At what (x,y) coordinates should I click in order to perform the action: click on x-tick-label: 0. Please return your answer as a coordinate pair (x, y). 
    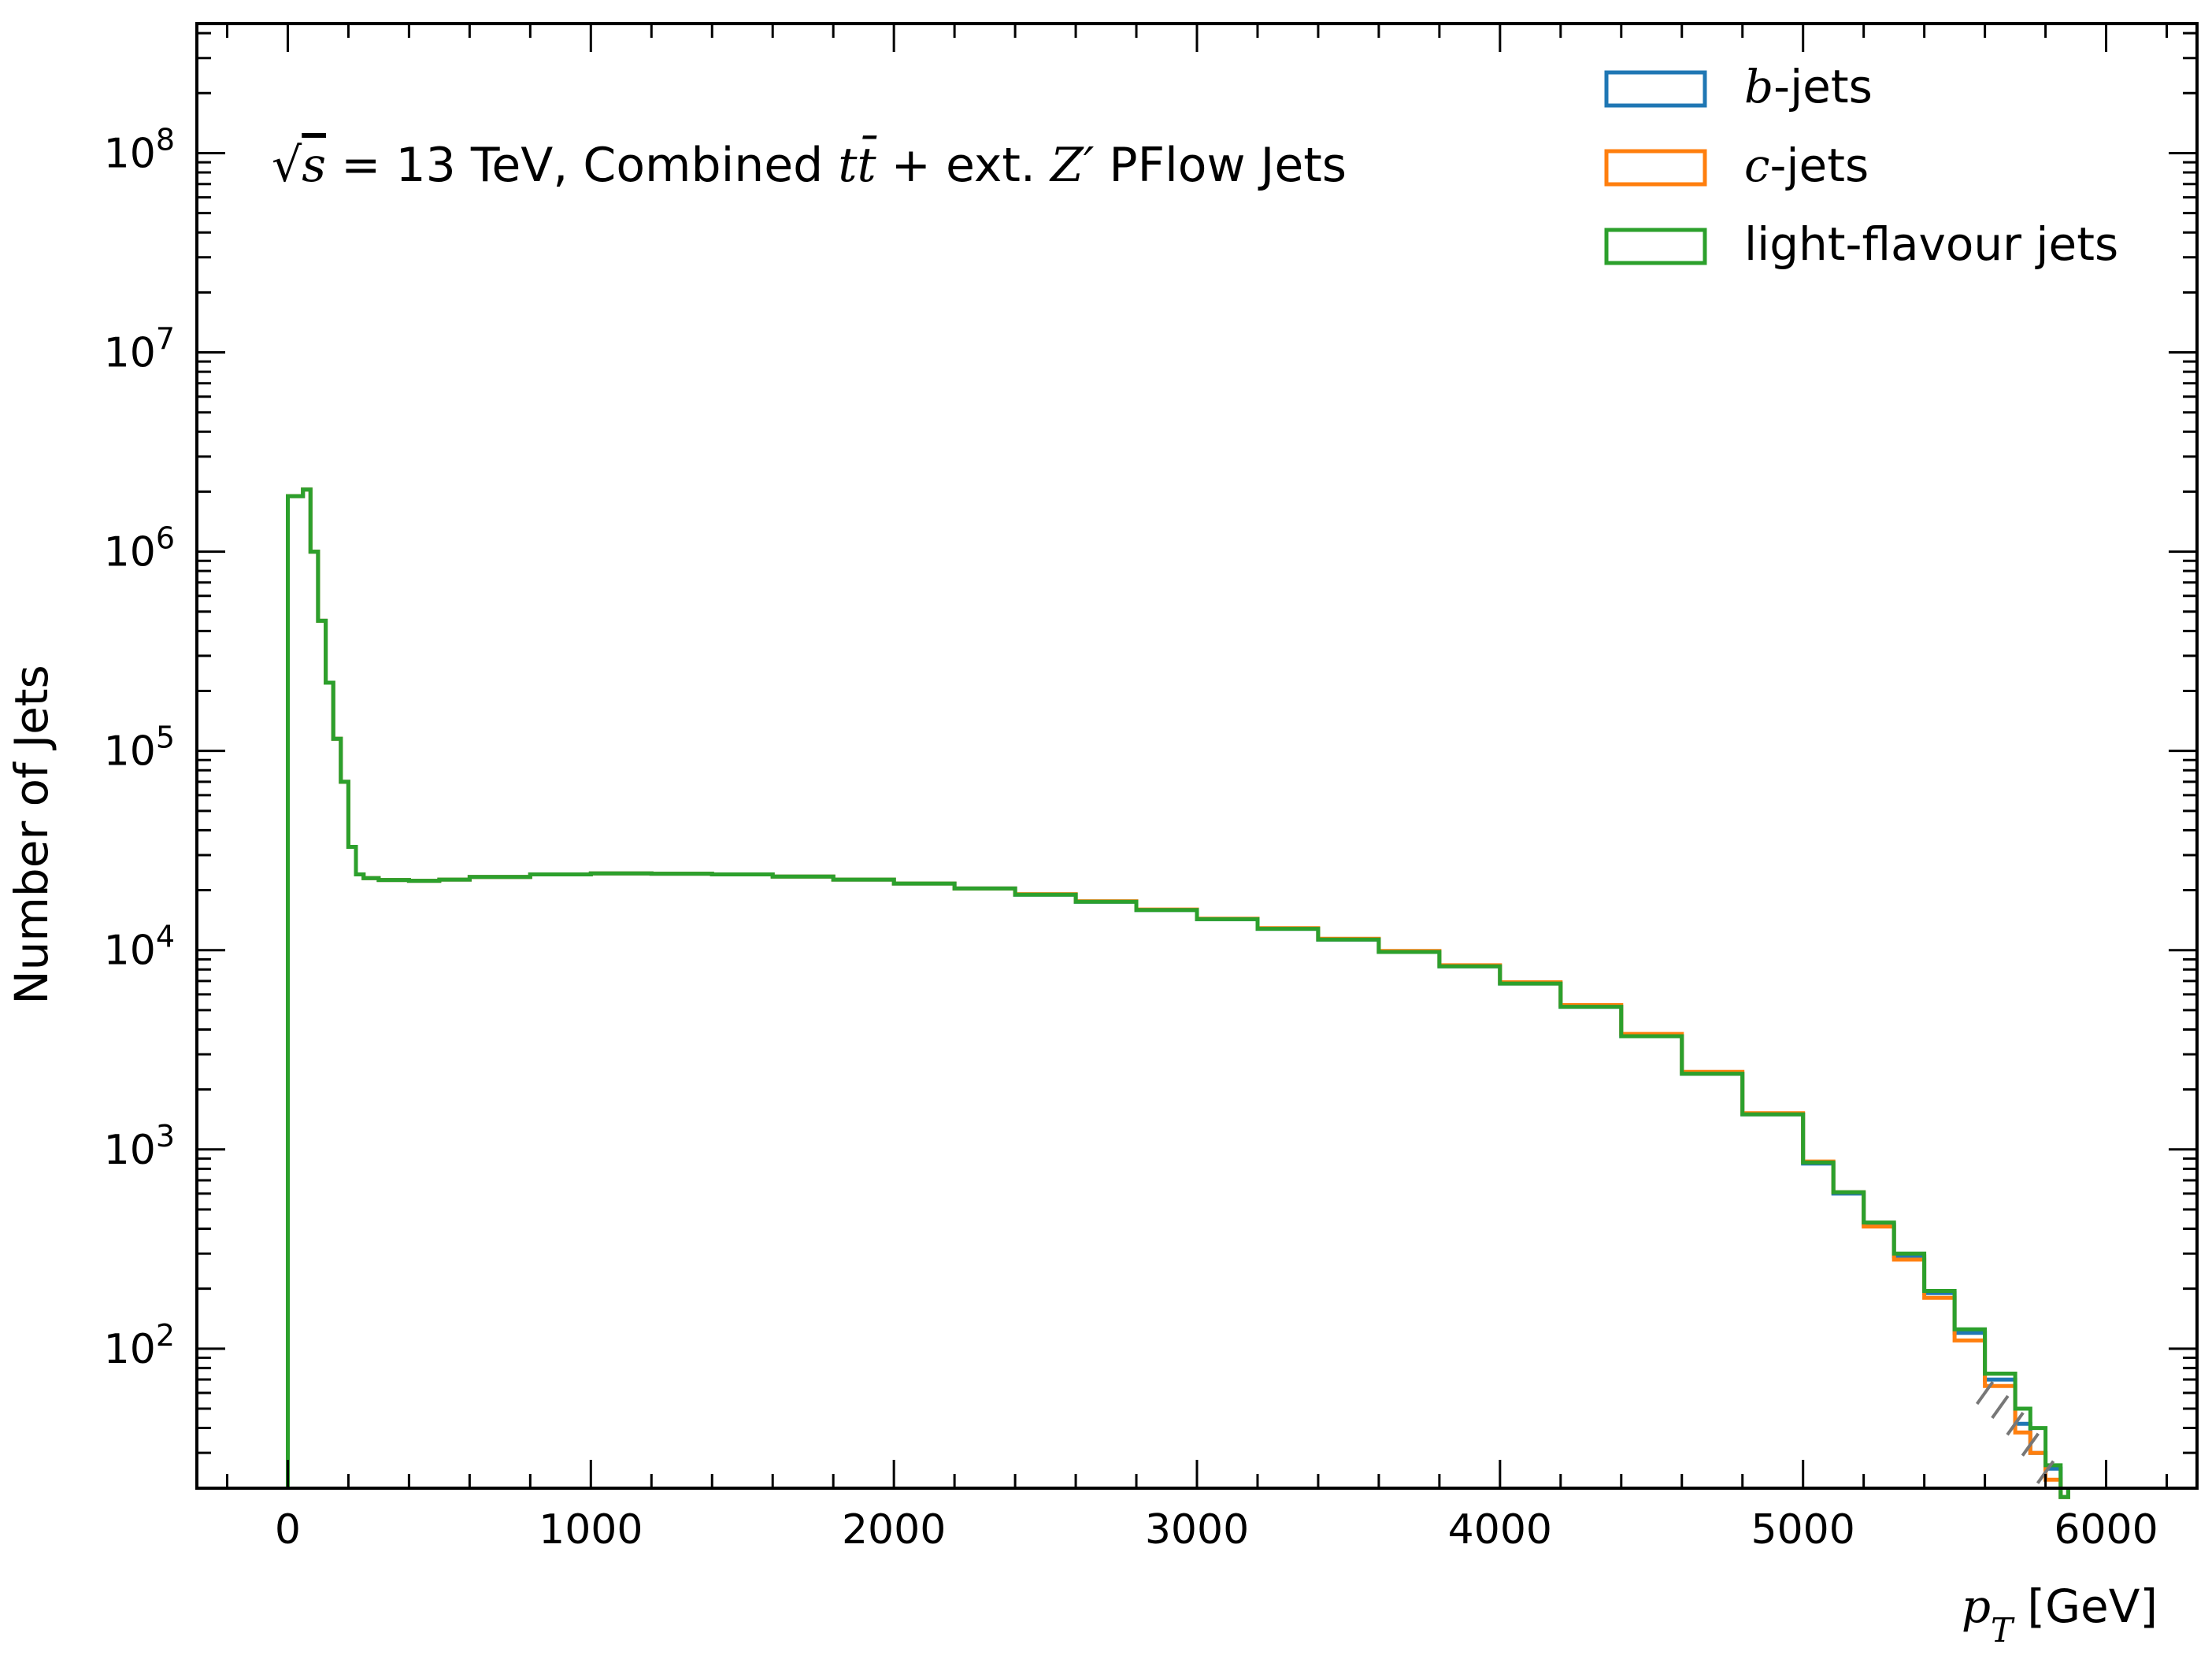
    Looking at the image, I should click on (288, 1530).